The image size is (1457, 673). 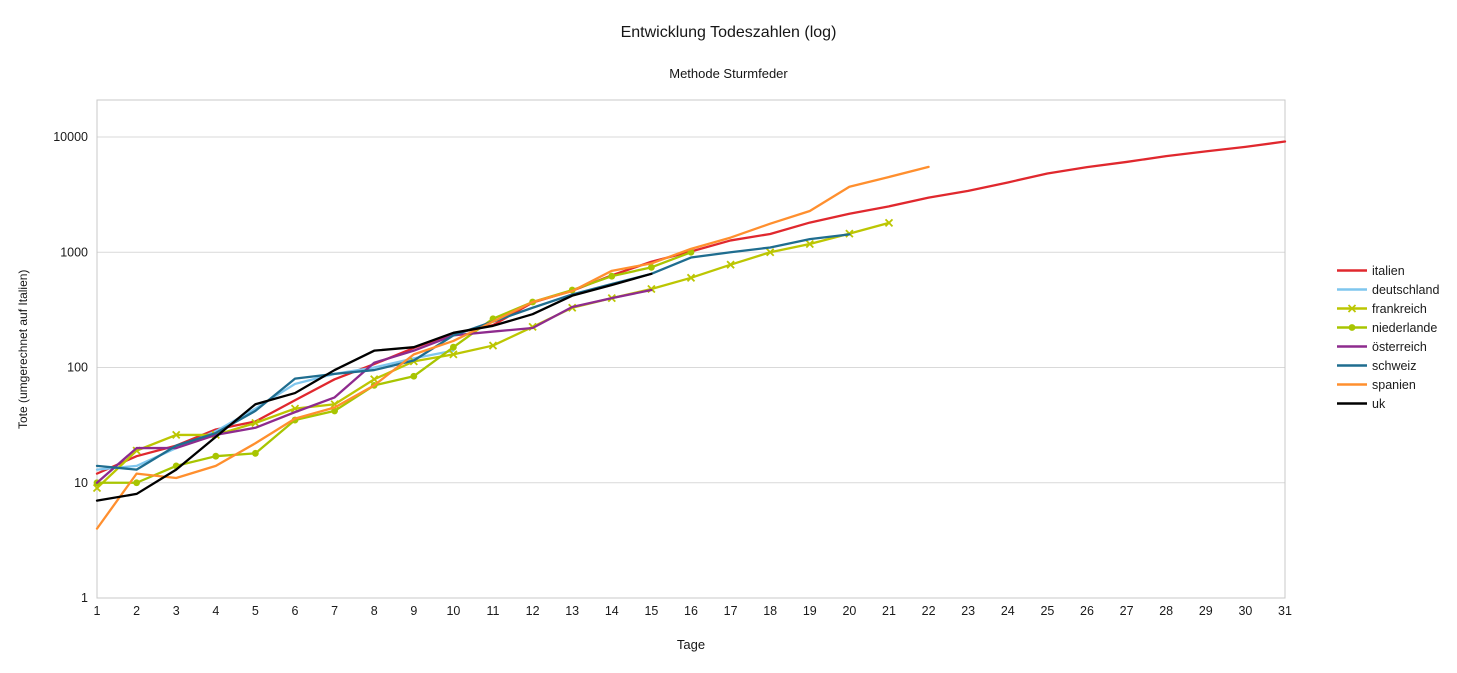 What do you see at coordinates (612, 611) in the screenshot?
I see `x-tick-label-14: 14` at bounding box center [612, 611].